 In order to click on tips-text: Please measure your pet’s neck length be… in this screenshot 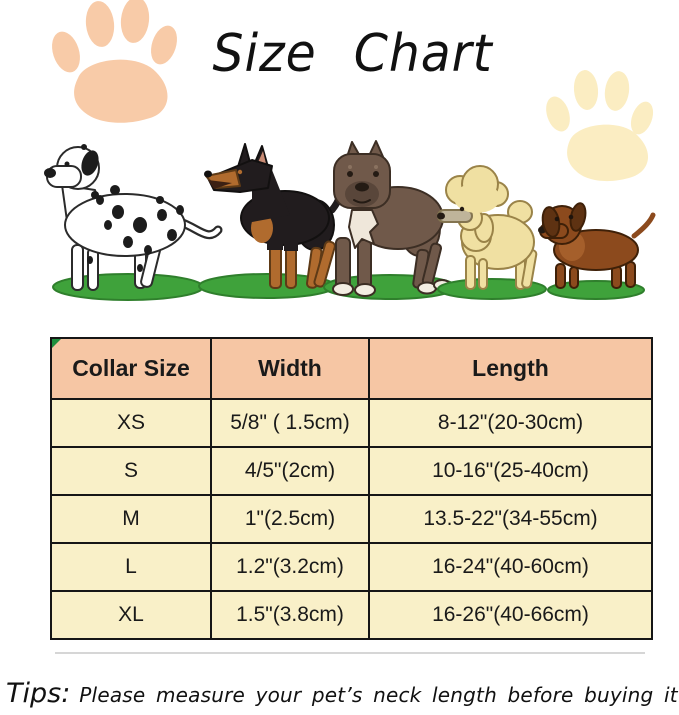, I will do `click(379, 695)`.